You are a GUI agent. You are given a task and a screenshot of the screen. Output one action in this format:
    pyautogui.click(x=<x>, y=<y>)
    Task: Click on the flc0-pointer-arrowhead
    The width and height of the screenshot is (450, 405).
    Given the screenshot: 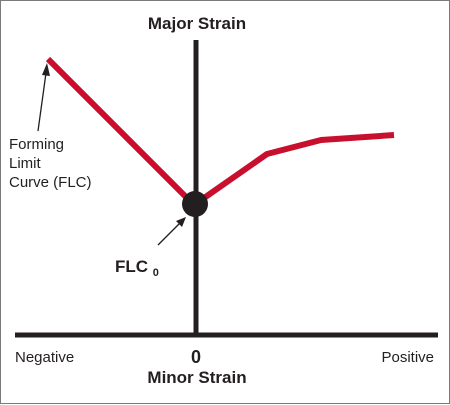 What is the action you would take?
    pyautogui.click(x=181, y=222)
    